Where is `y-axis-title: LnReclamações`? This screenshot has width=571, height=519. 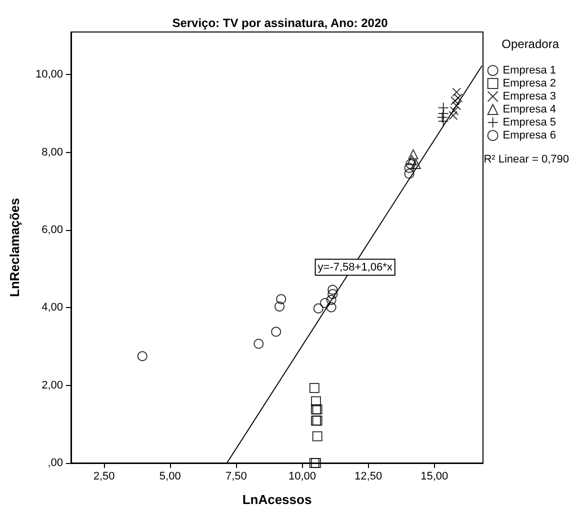 y-axis-title: LnReclamações is located at coordinates (14, 247).